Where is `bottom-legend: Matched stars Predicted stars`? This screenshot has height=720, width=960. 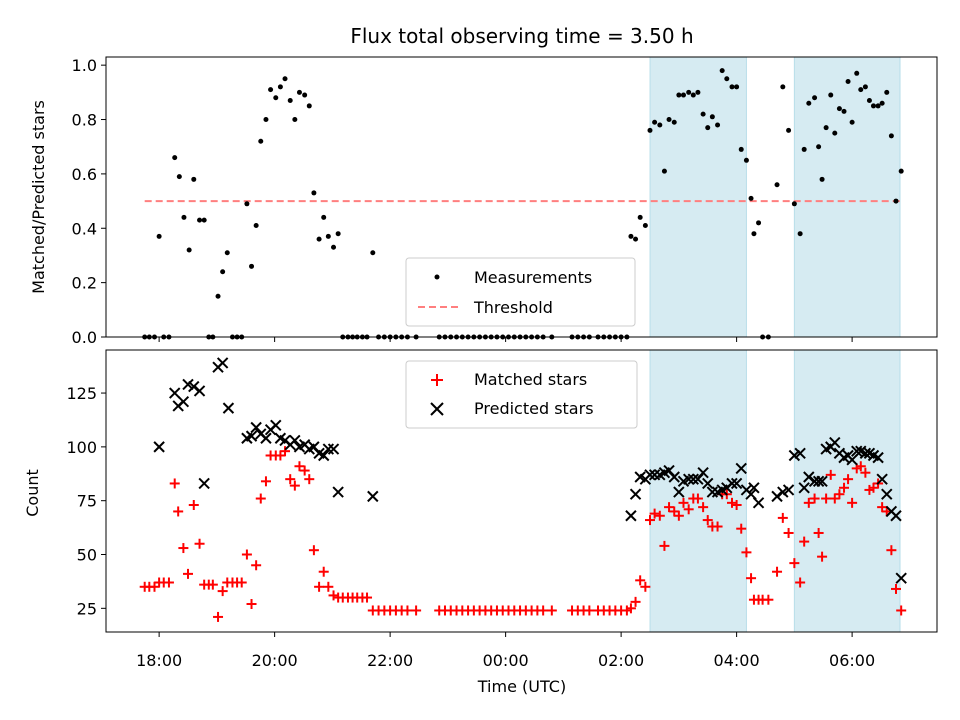
bottom-legend: Matched stars Predicted stars is located at coordinates (521, 394).